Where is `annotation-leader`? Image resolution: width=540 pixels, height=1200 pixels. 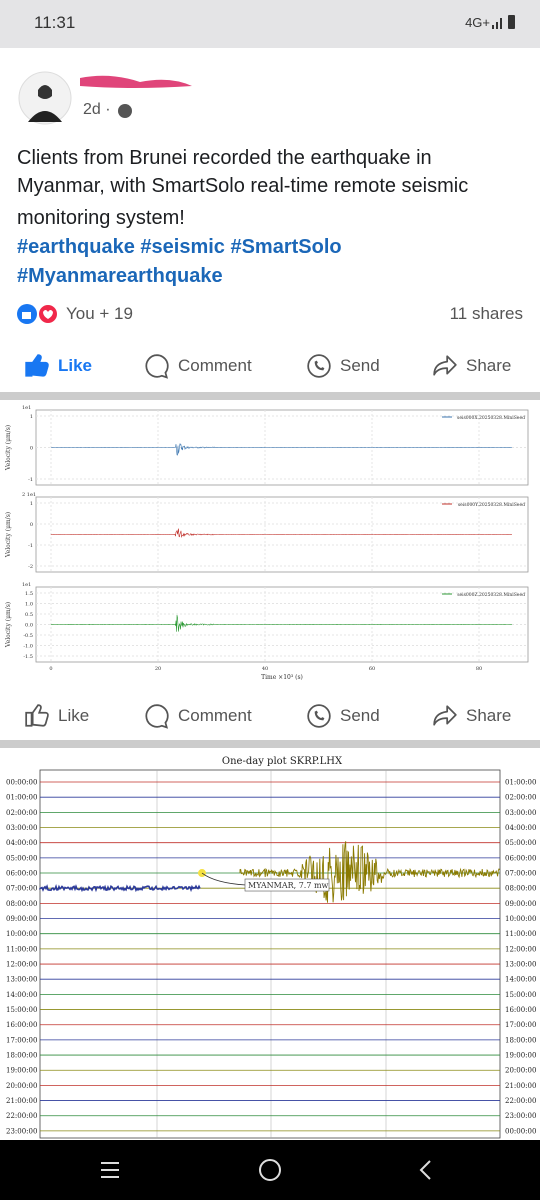
annotation-leader is located at coordinates (224, 879).